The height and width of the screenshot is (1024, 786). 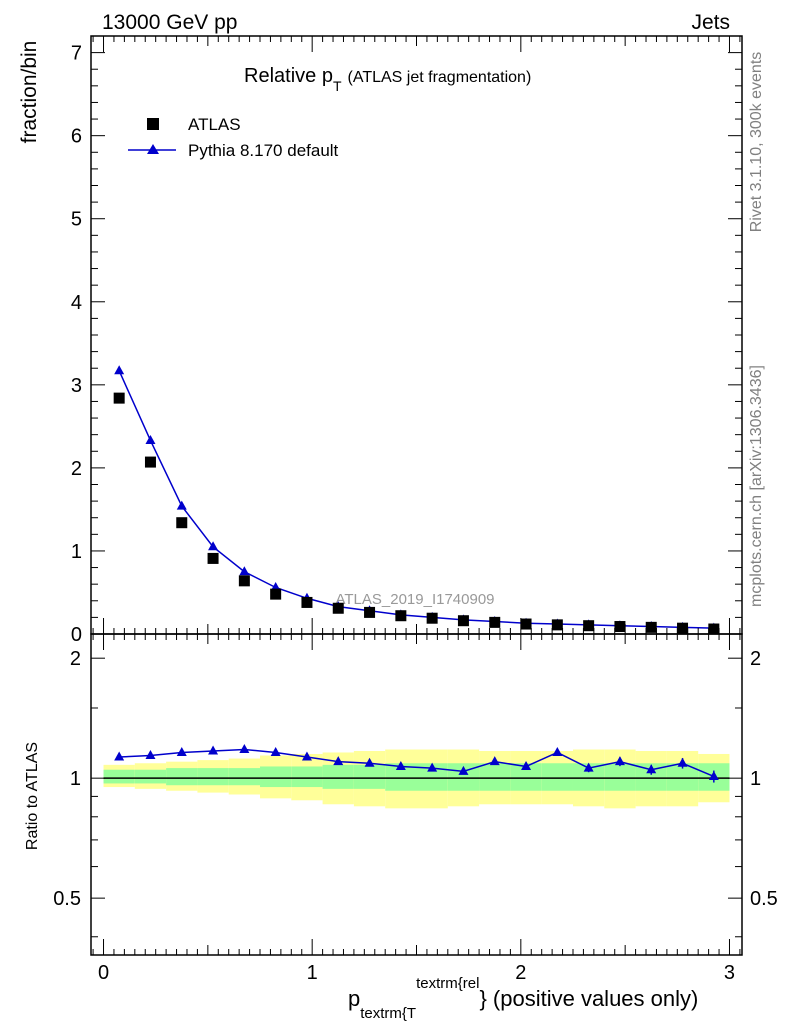 I want to click on y-tick-label: 1, so click(x=76, y=552).